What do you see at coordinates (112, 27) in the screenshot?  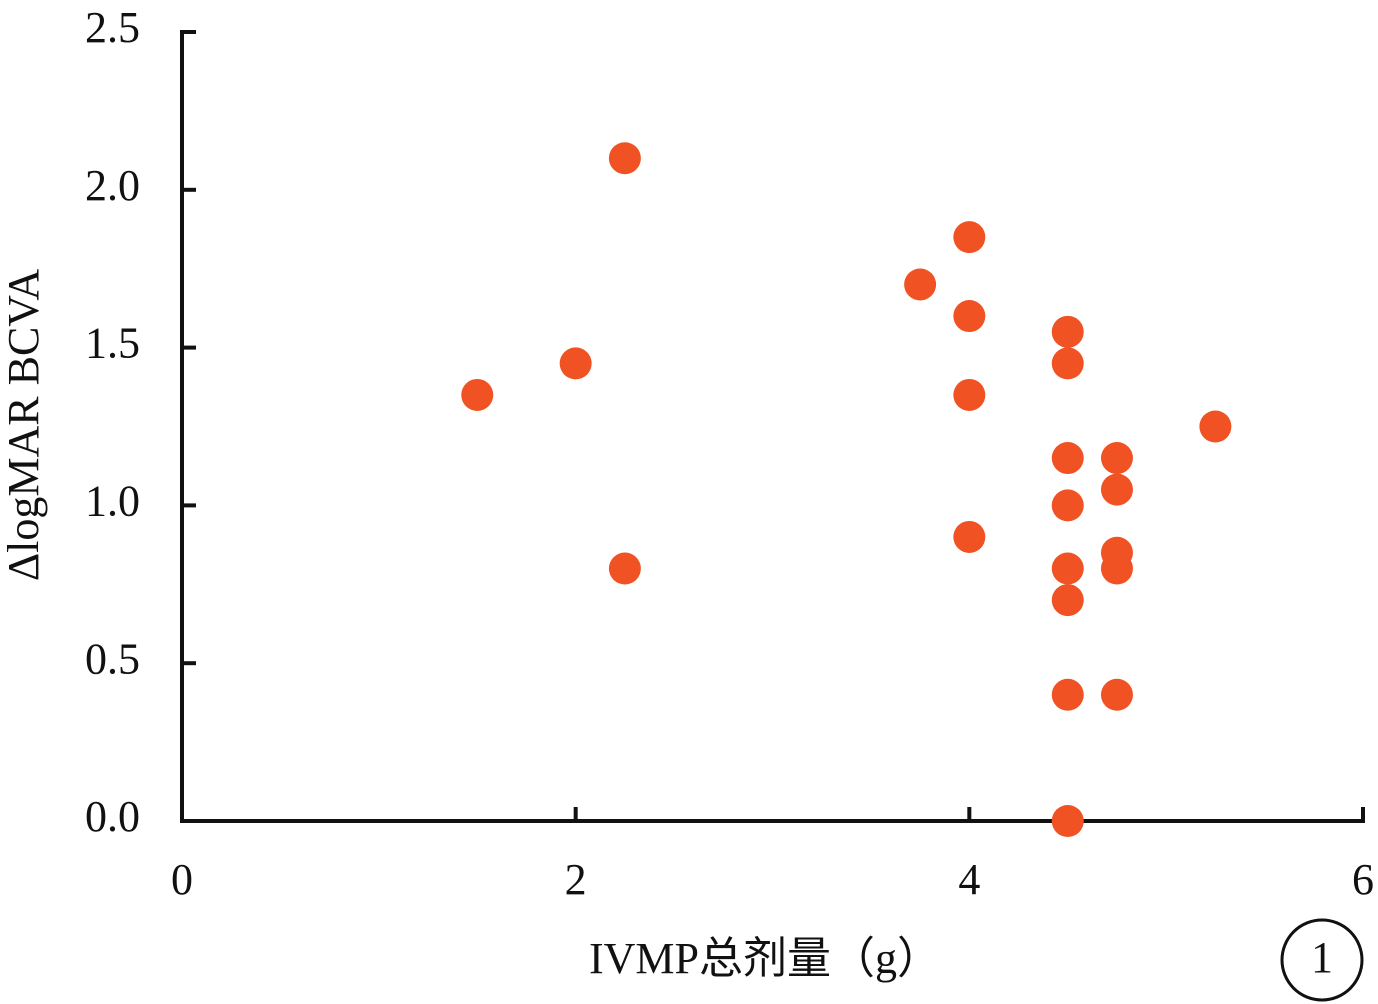 I see `y-tick-label: 2.5` at bounding box center [112, 27].